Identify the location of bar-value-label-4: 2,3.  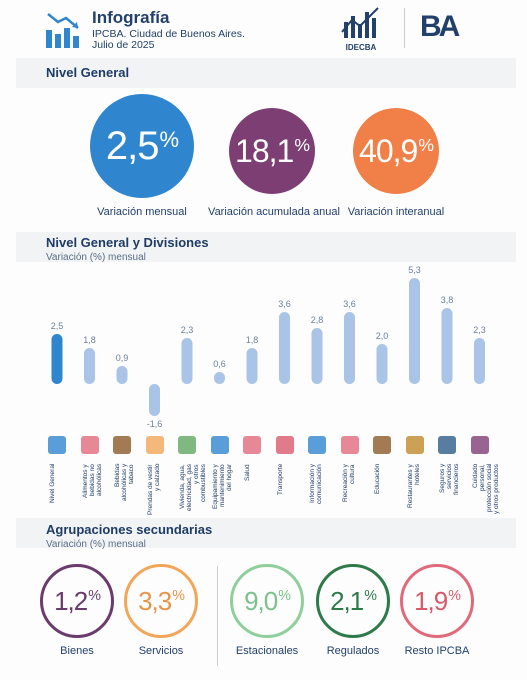
(187, 330).